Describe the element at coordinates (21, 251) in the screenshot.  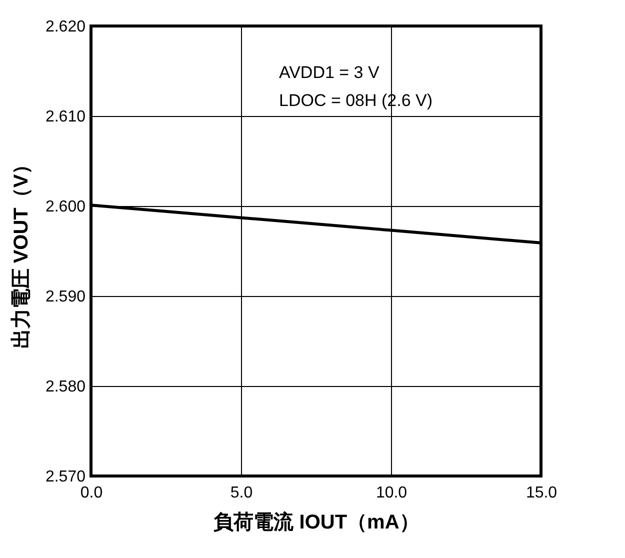
I see `y-axis-title: 出力電圧 VOUT（V）` at that location.